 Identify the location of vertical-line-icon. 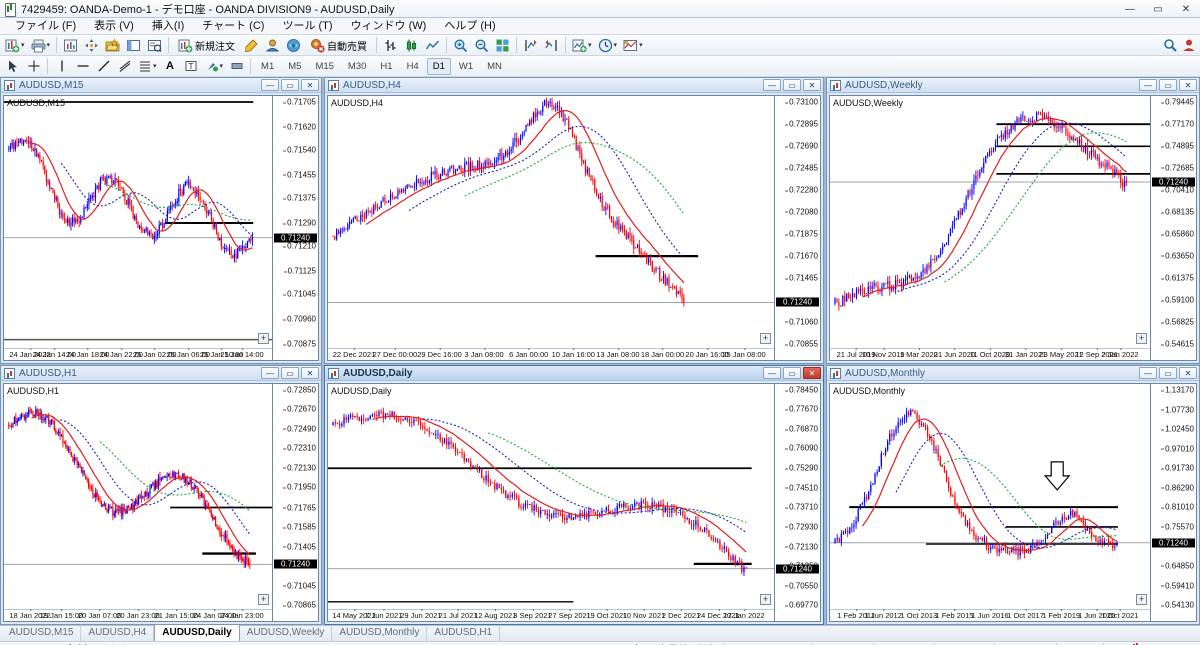
(61, 66).